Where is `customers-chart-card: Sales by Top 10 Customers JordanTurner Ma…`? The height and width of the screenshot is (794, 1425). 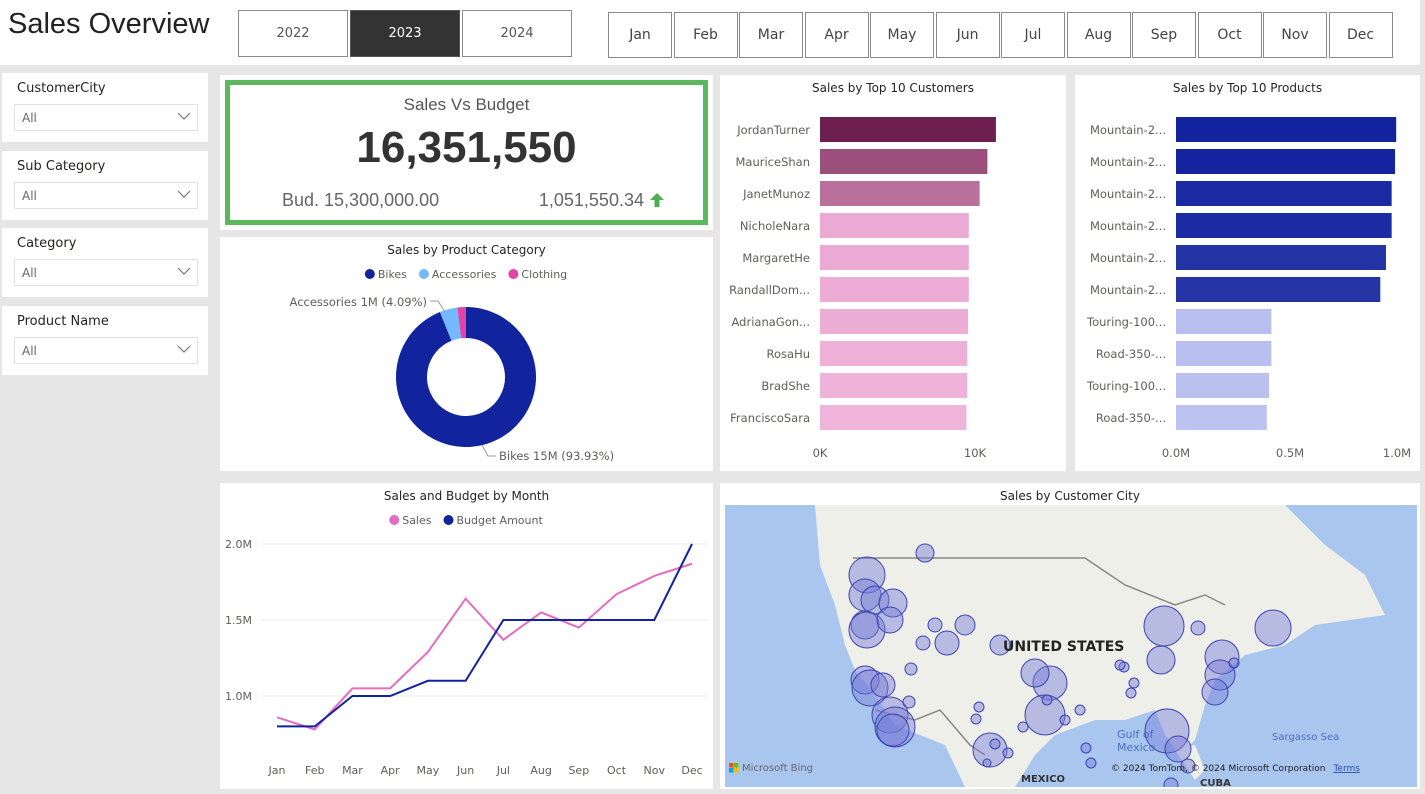
customers-chart-card: Sales by Top 10 Customers JordanTurner Ma… is located at coordinates (893, 273).